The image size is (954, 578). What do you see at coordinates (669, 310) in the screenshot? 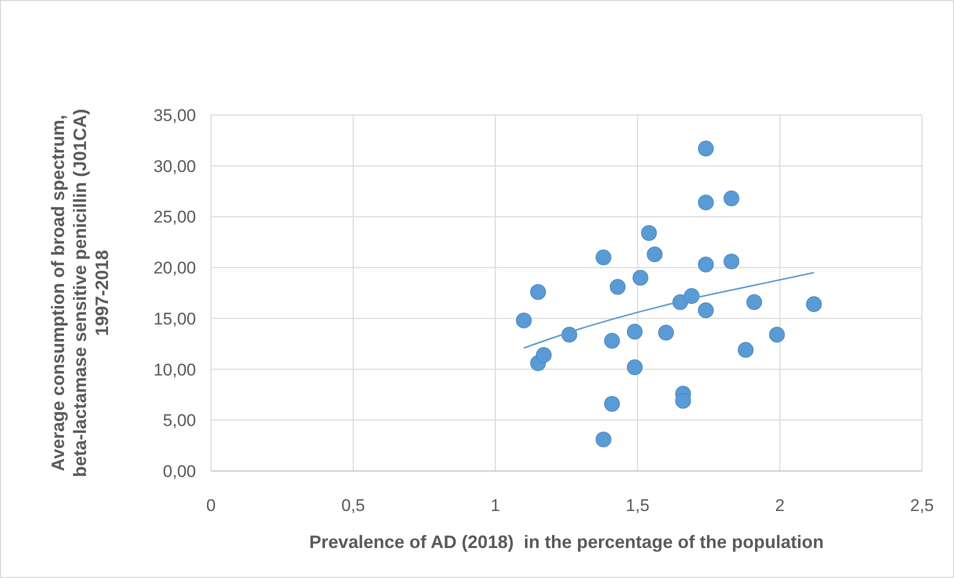
I see `line-series` at bounding box center [669, 310].